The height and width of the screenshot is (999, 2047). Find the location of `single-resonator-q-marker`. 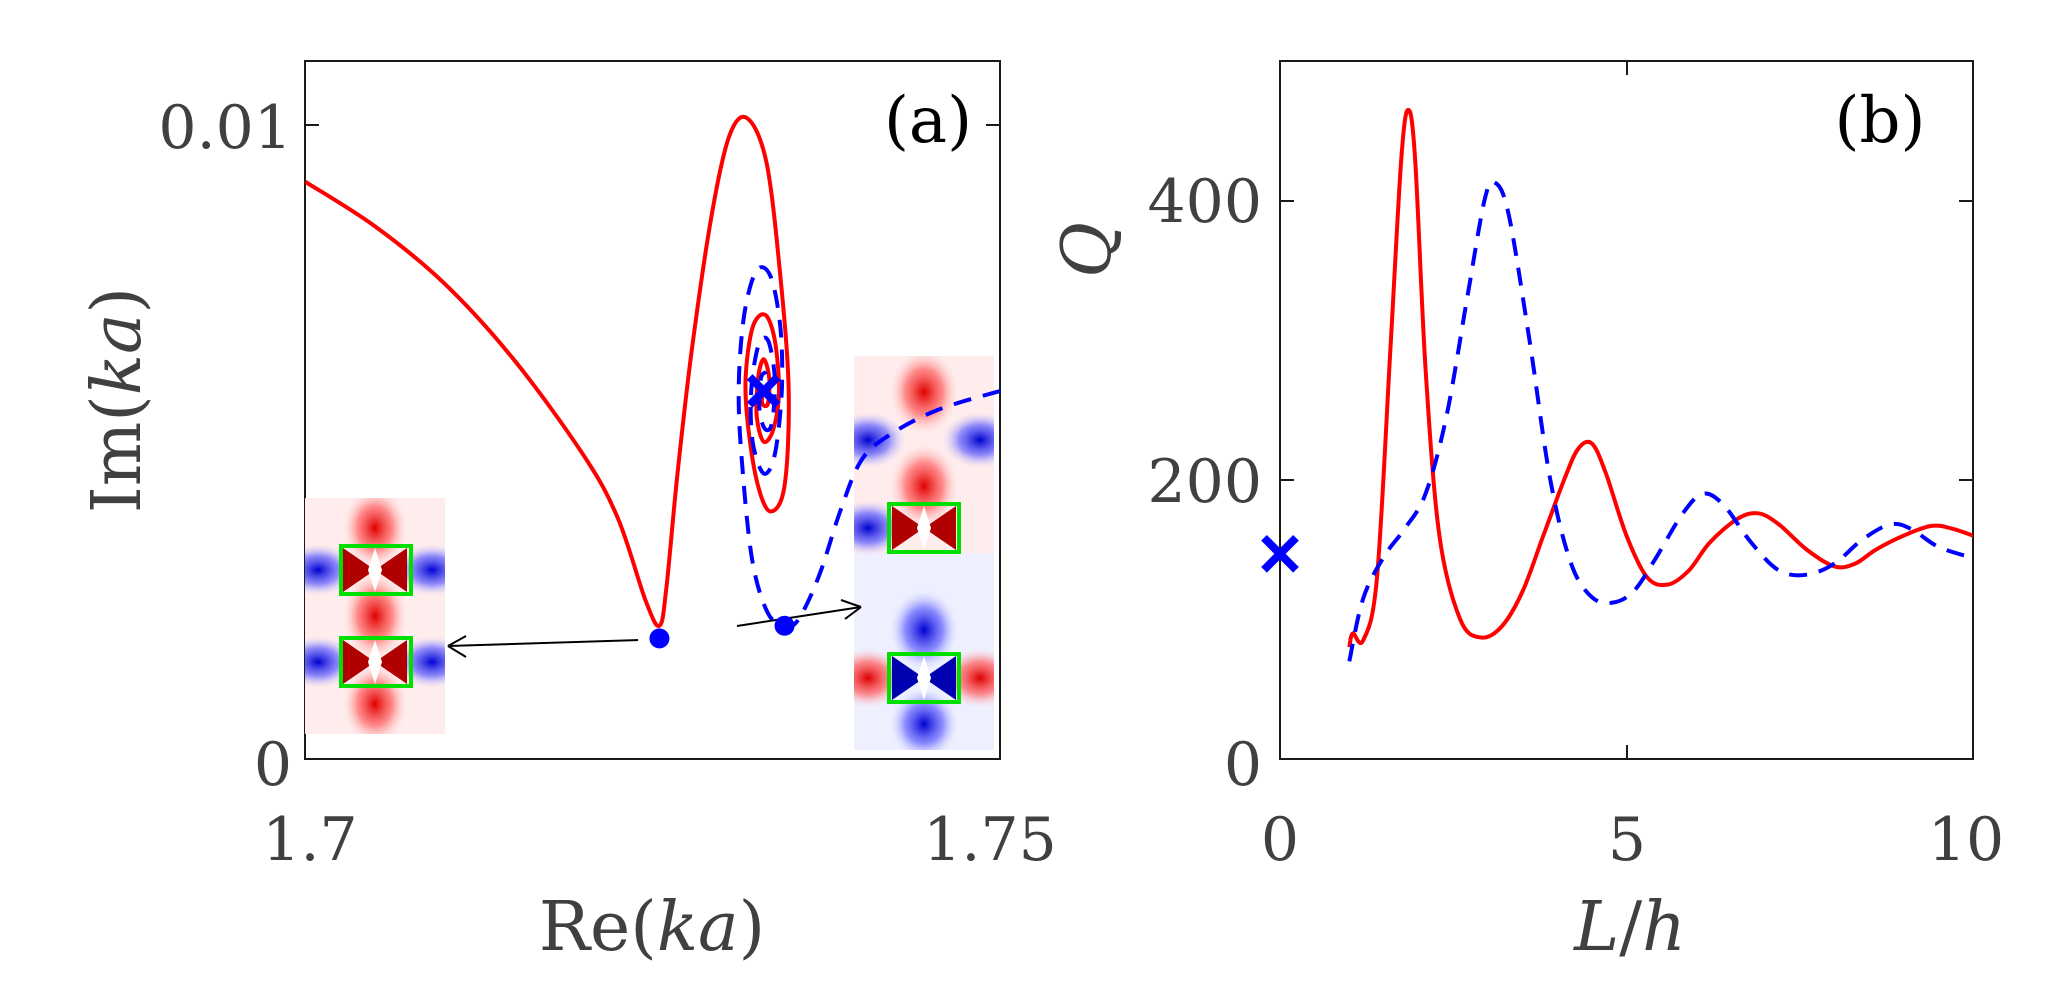

single-resonator-q-marker is located at coordinates (1280, 553).